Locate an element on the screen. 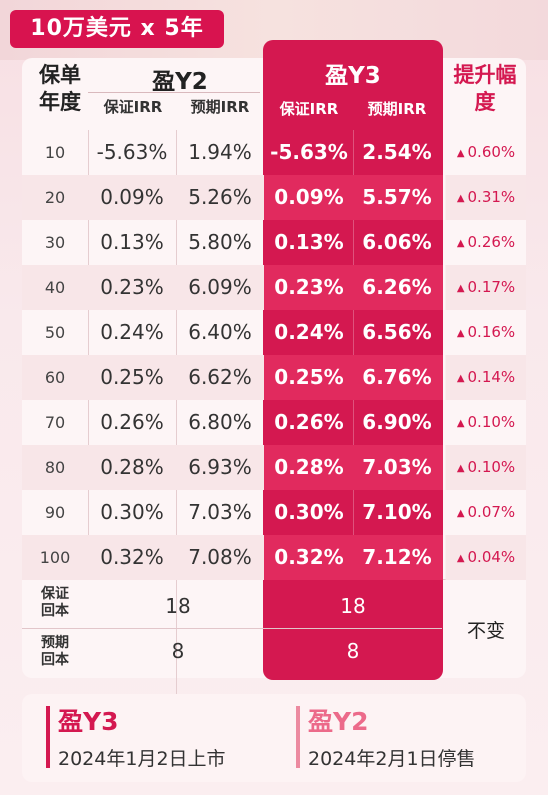 The height and width of the screenshot is (795, 548). y3-expected-cell: 6.06% is located at coordinates (397, 242).